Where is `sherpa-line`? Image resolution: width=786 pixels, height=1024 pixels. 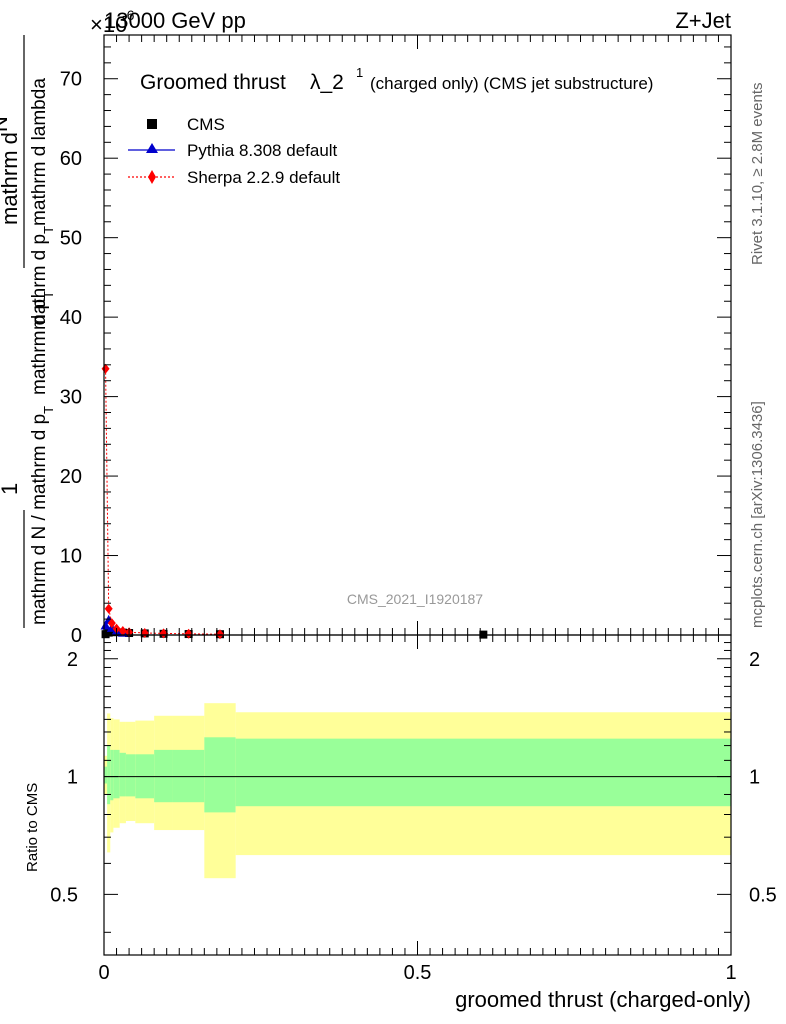
sherpa-line is located at coordinates (163, 501).